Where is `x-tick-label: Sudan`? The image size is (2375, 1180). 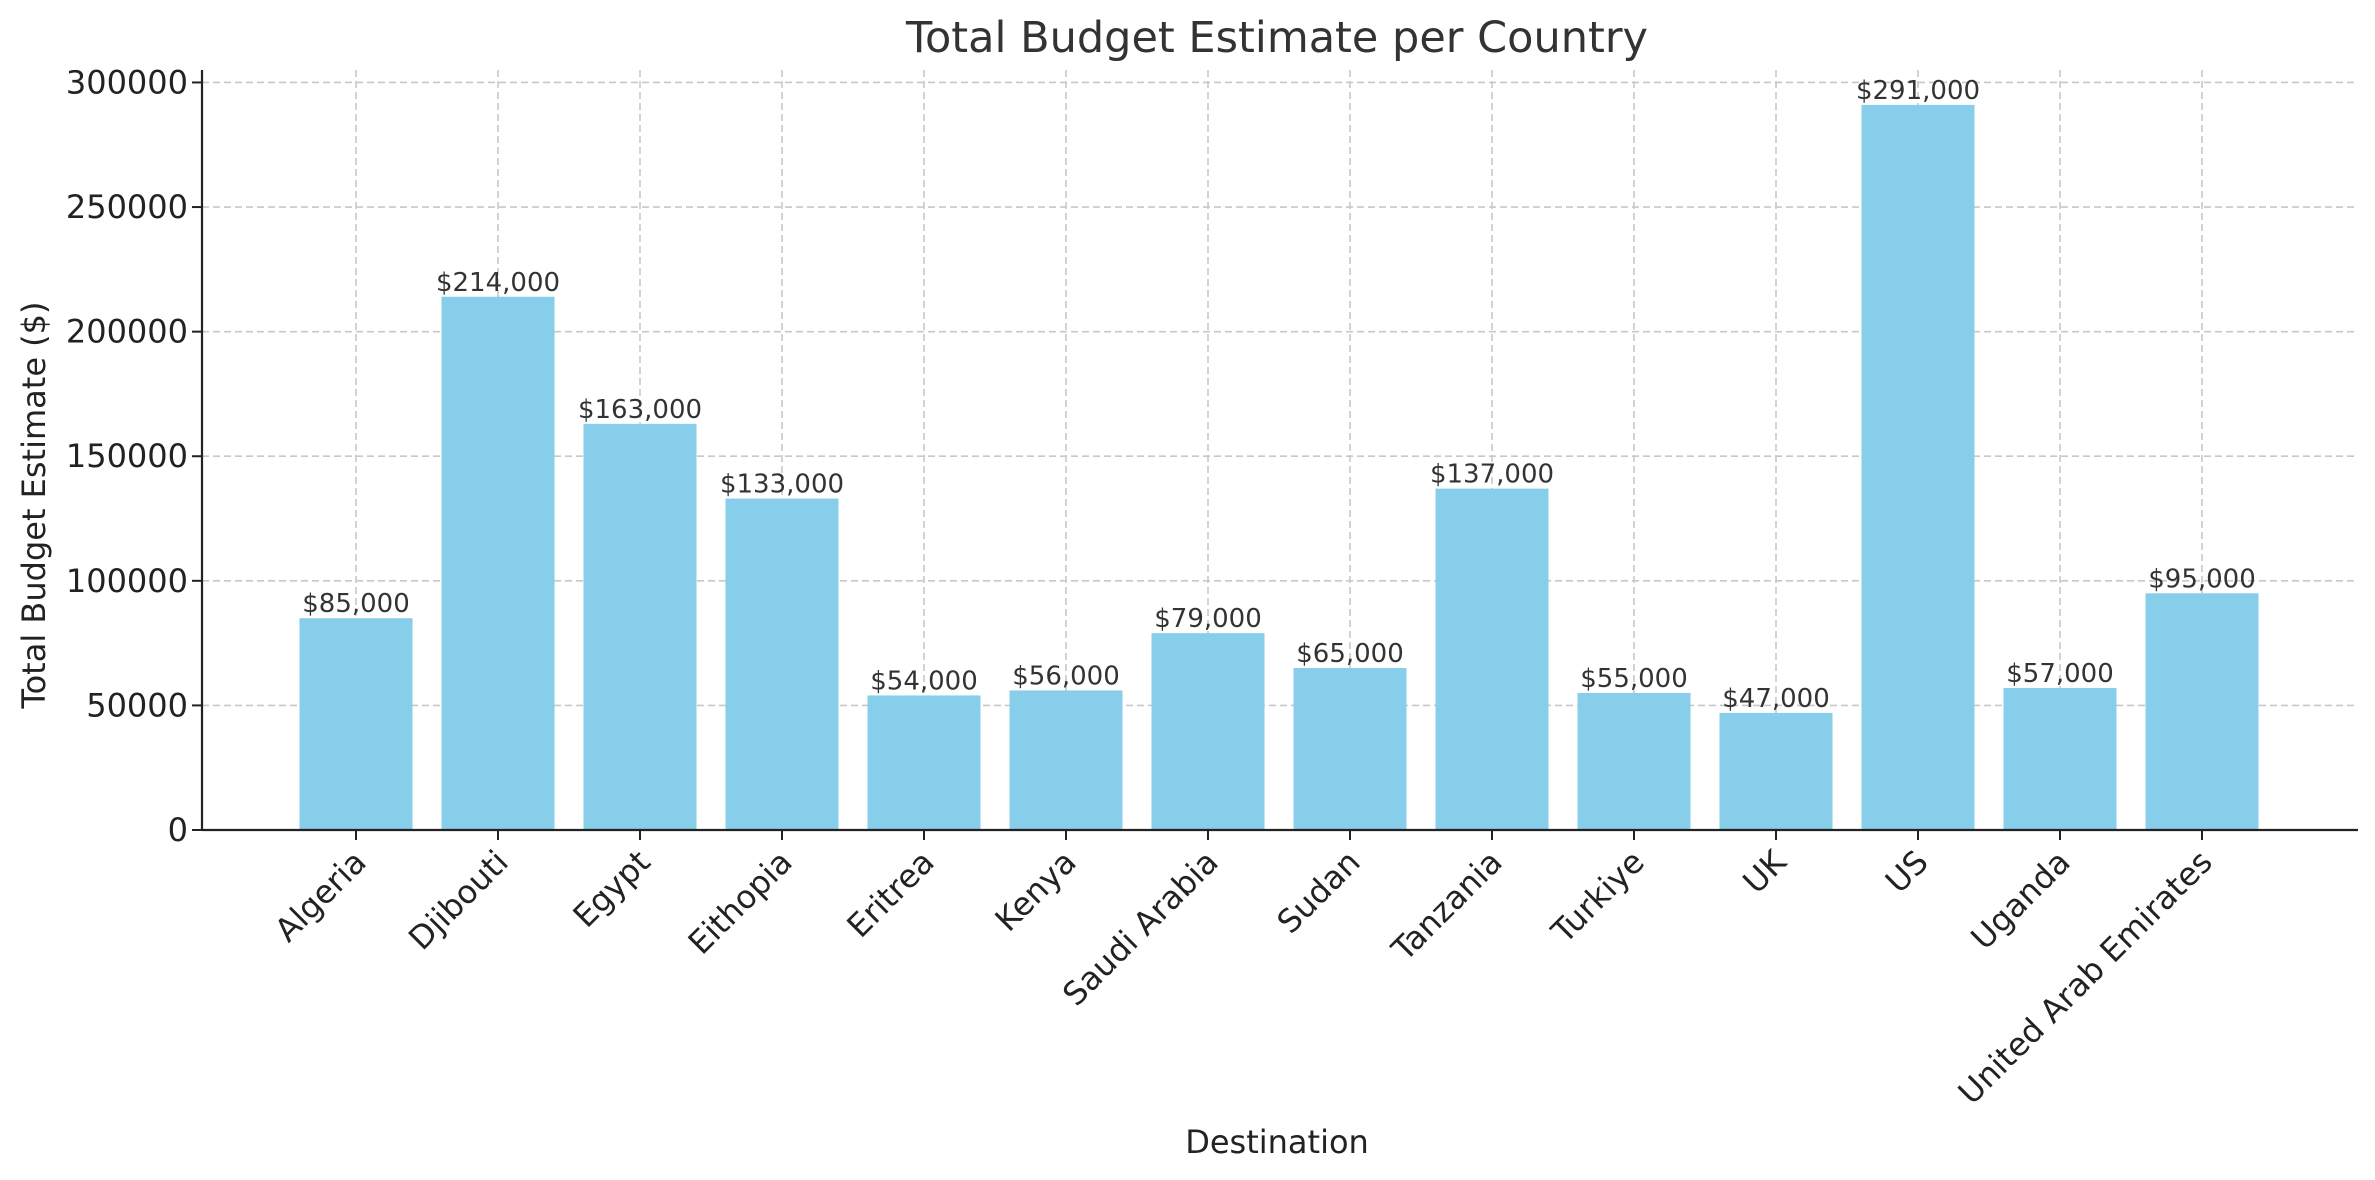
x-tick-label: Sudan is located at coordinates (1319, 892).